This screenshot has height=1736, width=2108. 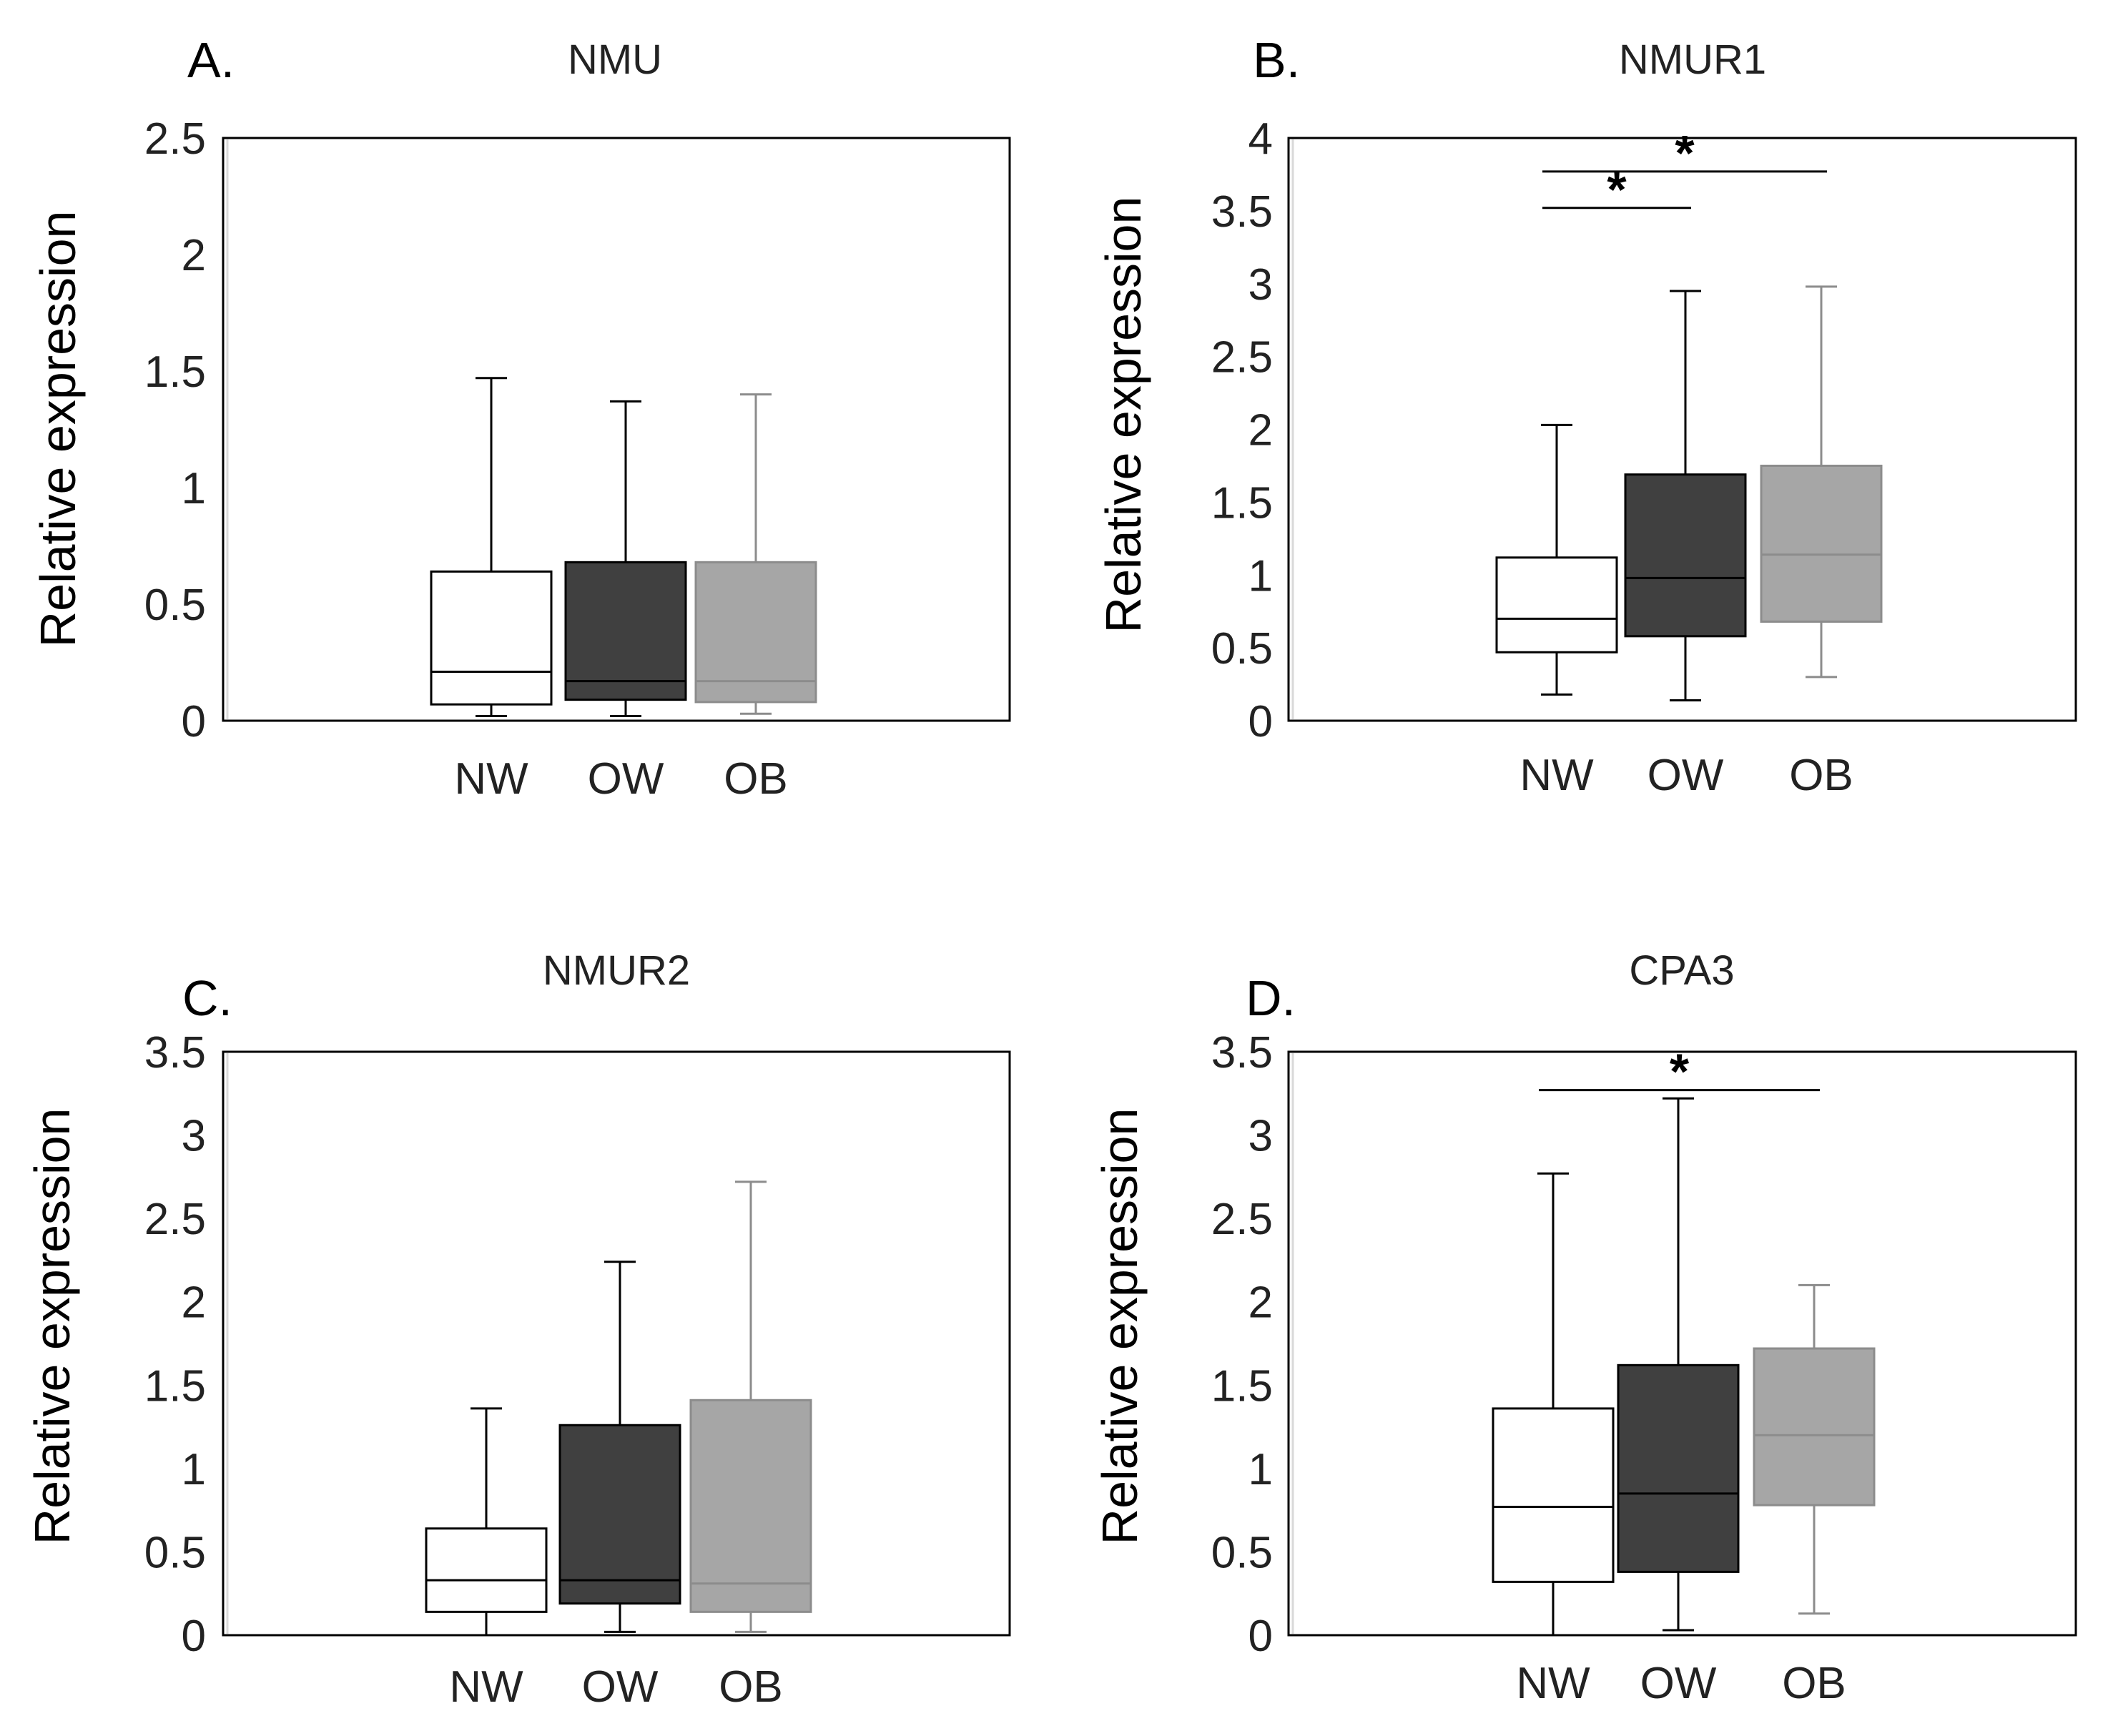 I want to click on panel-label: C., so click(x=207, y=998).